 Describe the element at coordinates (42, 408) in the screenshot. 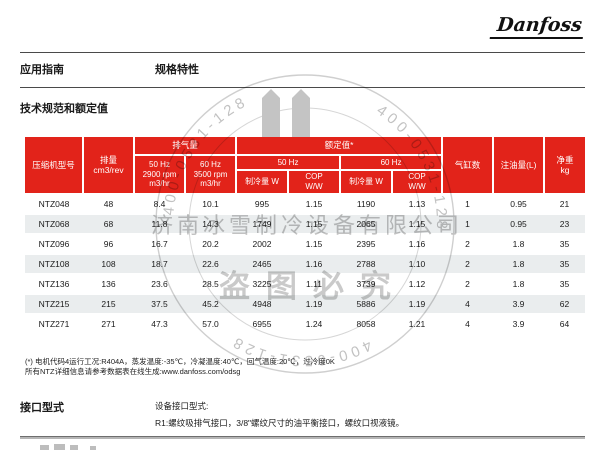

I see `connections-title: 接口型式` at that location.